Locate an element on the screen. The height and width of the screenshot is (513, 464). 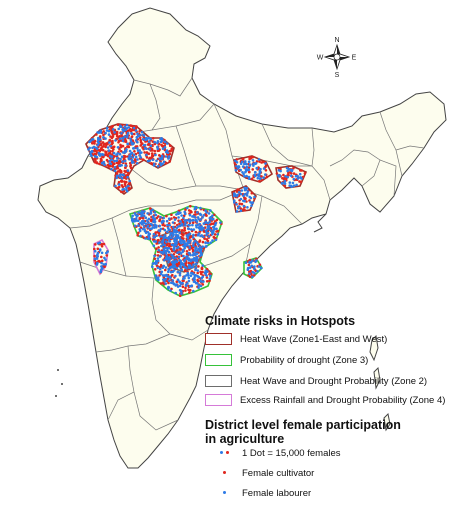
legend-dot-labourer: Female labourer is located at coordinates (264, 493).